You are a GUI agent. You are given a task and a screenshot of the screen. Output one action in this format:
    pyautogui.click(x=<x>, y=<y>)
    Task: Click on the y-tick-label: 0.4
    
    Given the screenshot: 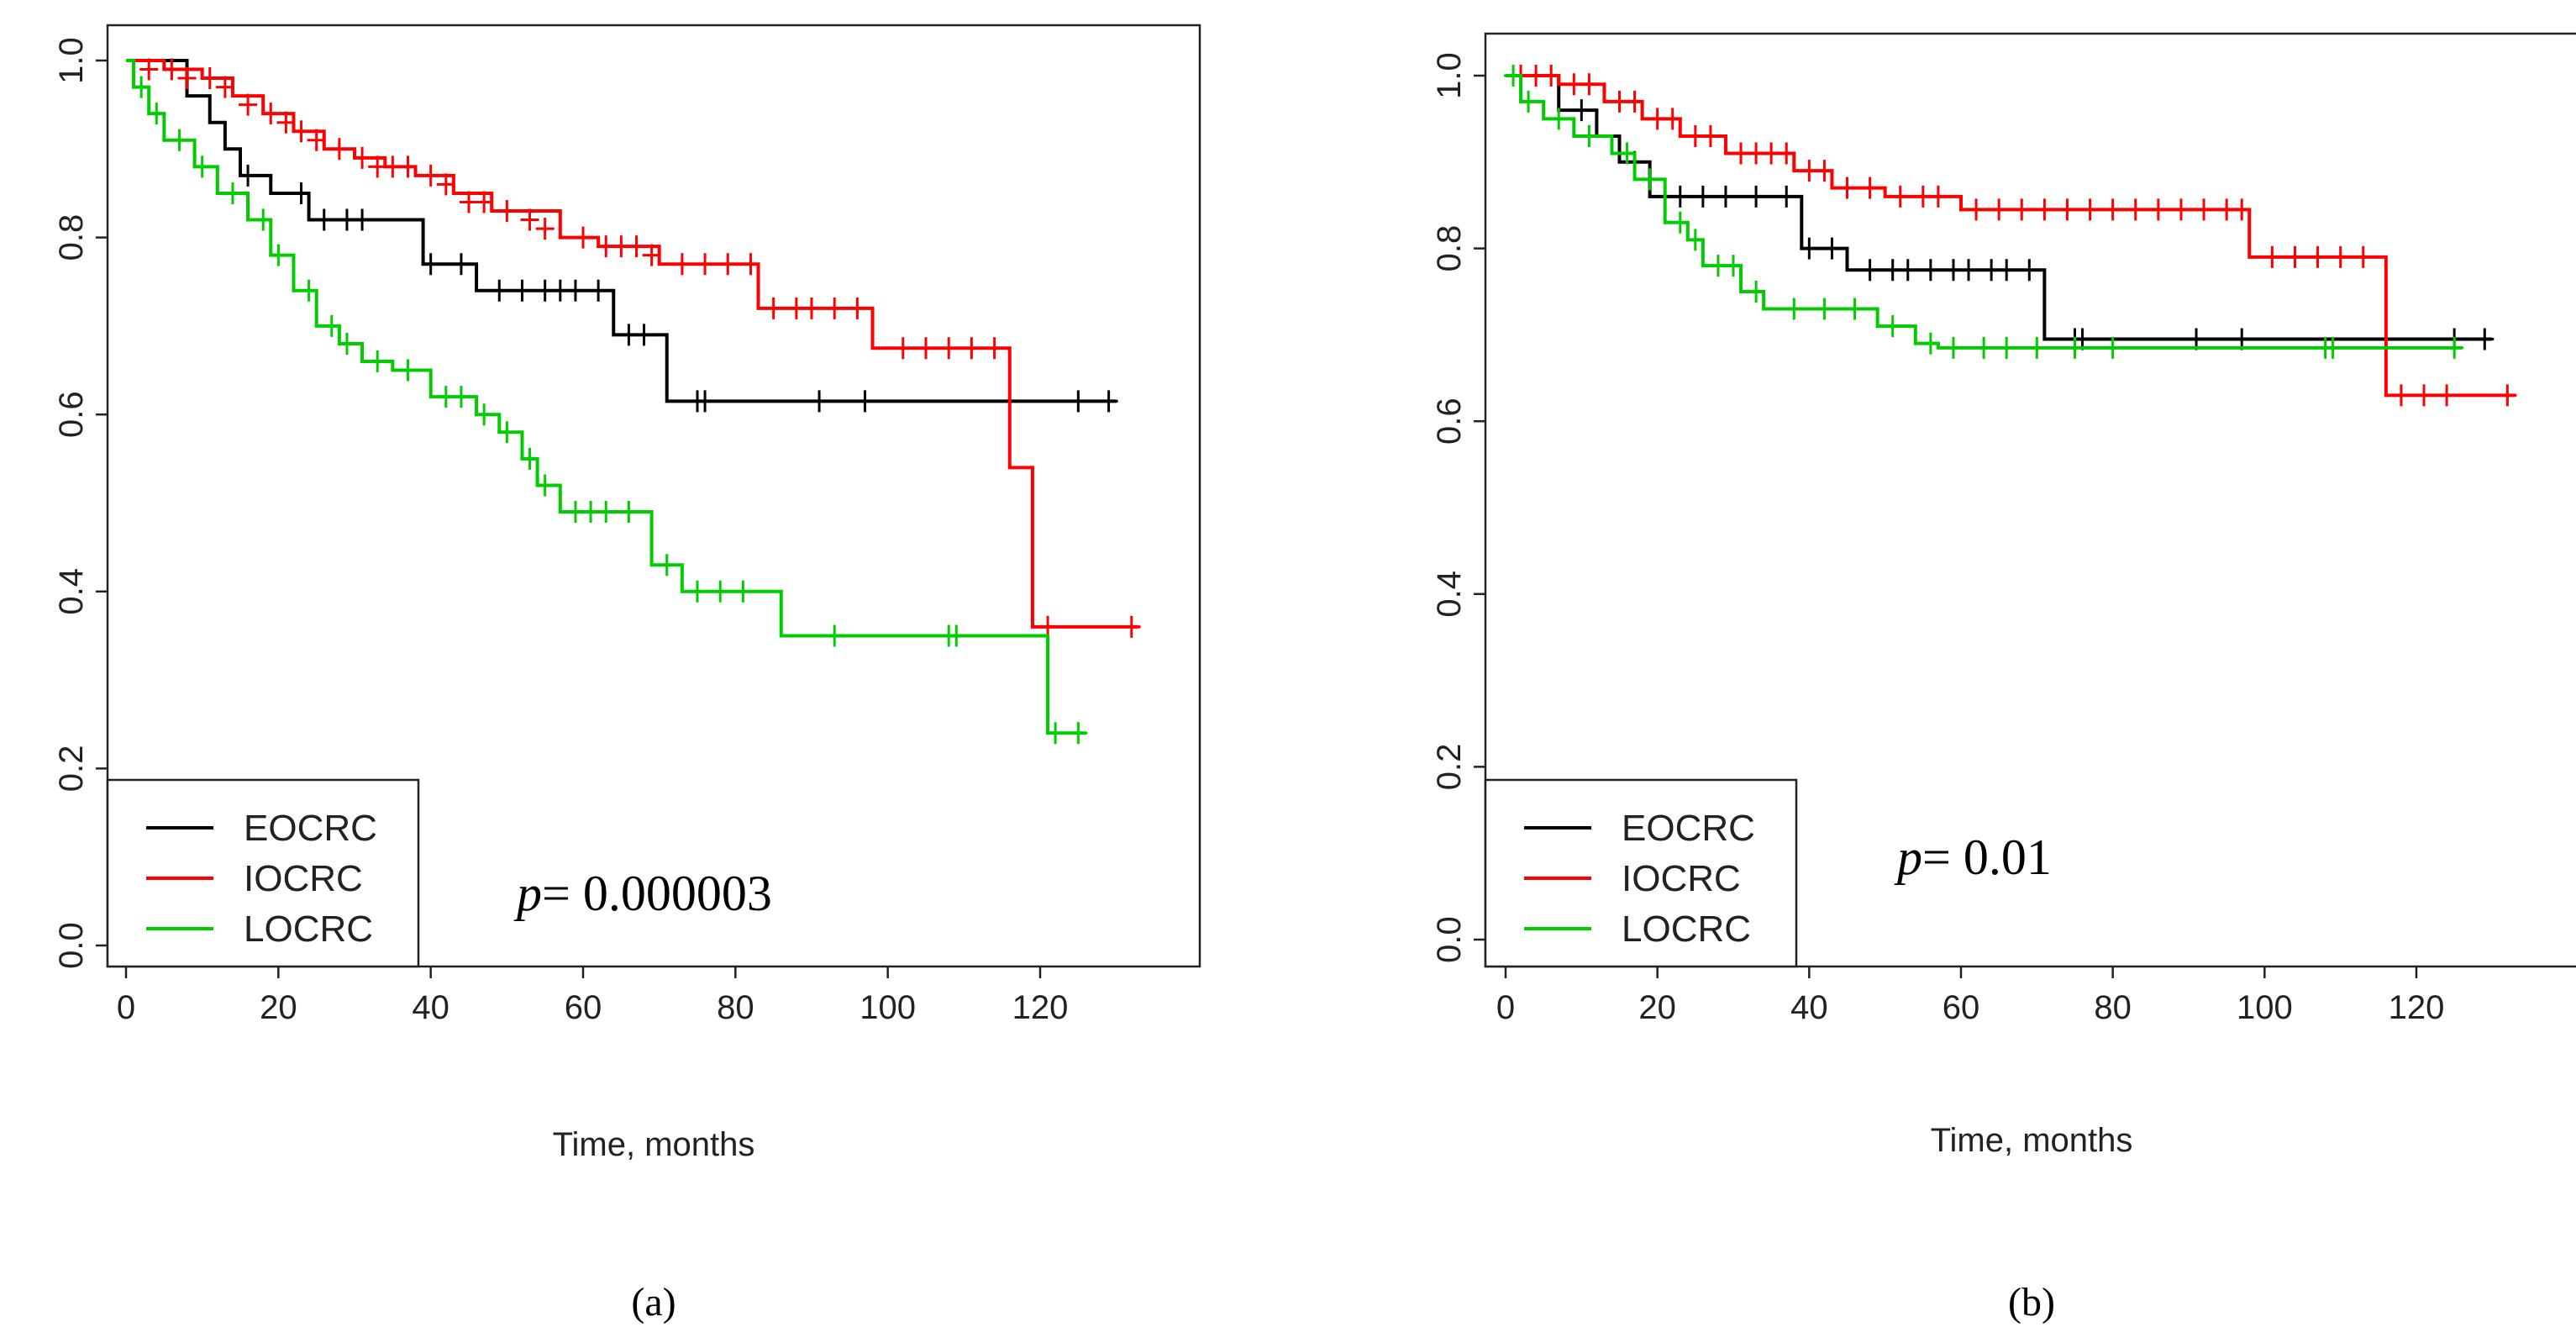 What is the action you would take?
    pyautogui.click(x=1449, y=594)
    